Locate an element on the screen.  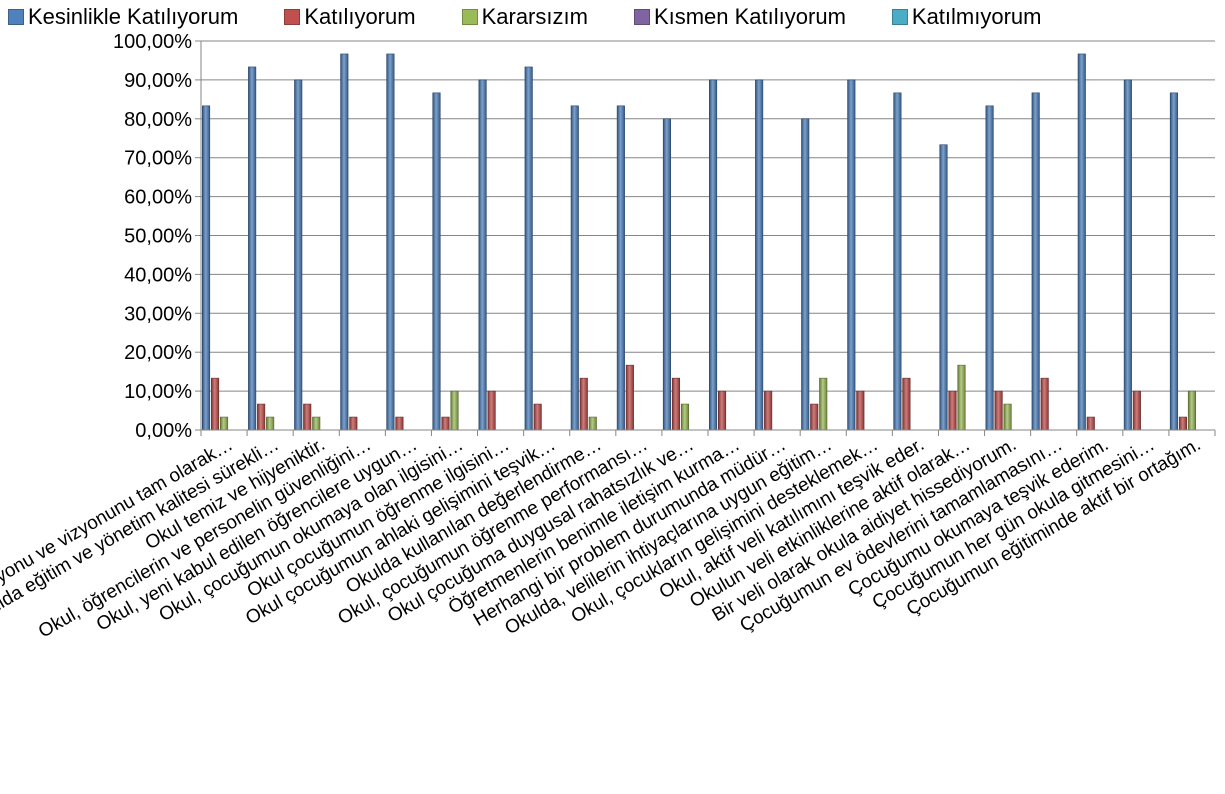
y-tick-label: 40,00% is located at coordinates (158, 275).